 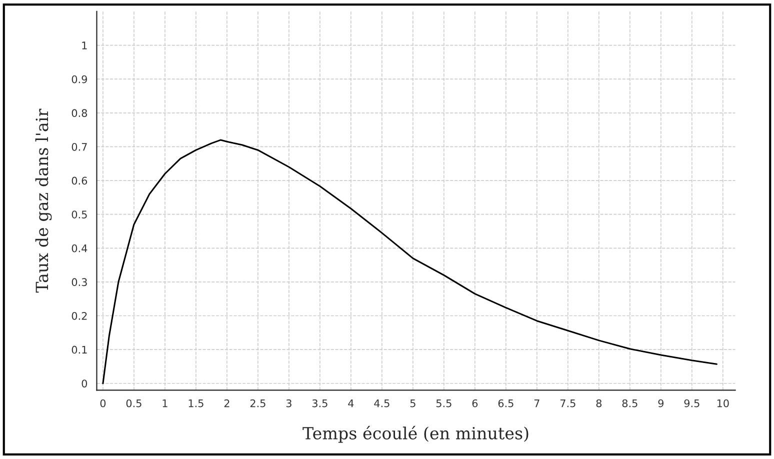 I want to click on y-tick-label: 0.1, so click(x=79, y=350).